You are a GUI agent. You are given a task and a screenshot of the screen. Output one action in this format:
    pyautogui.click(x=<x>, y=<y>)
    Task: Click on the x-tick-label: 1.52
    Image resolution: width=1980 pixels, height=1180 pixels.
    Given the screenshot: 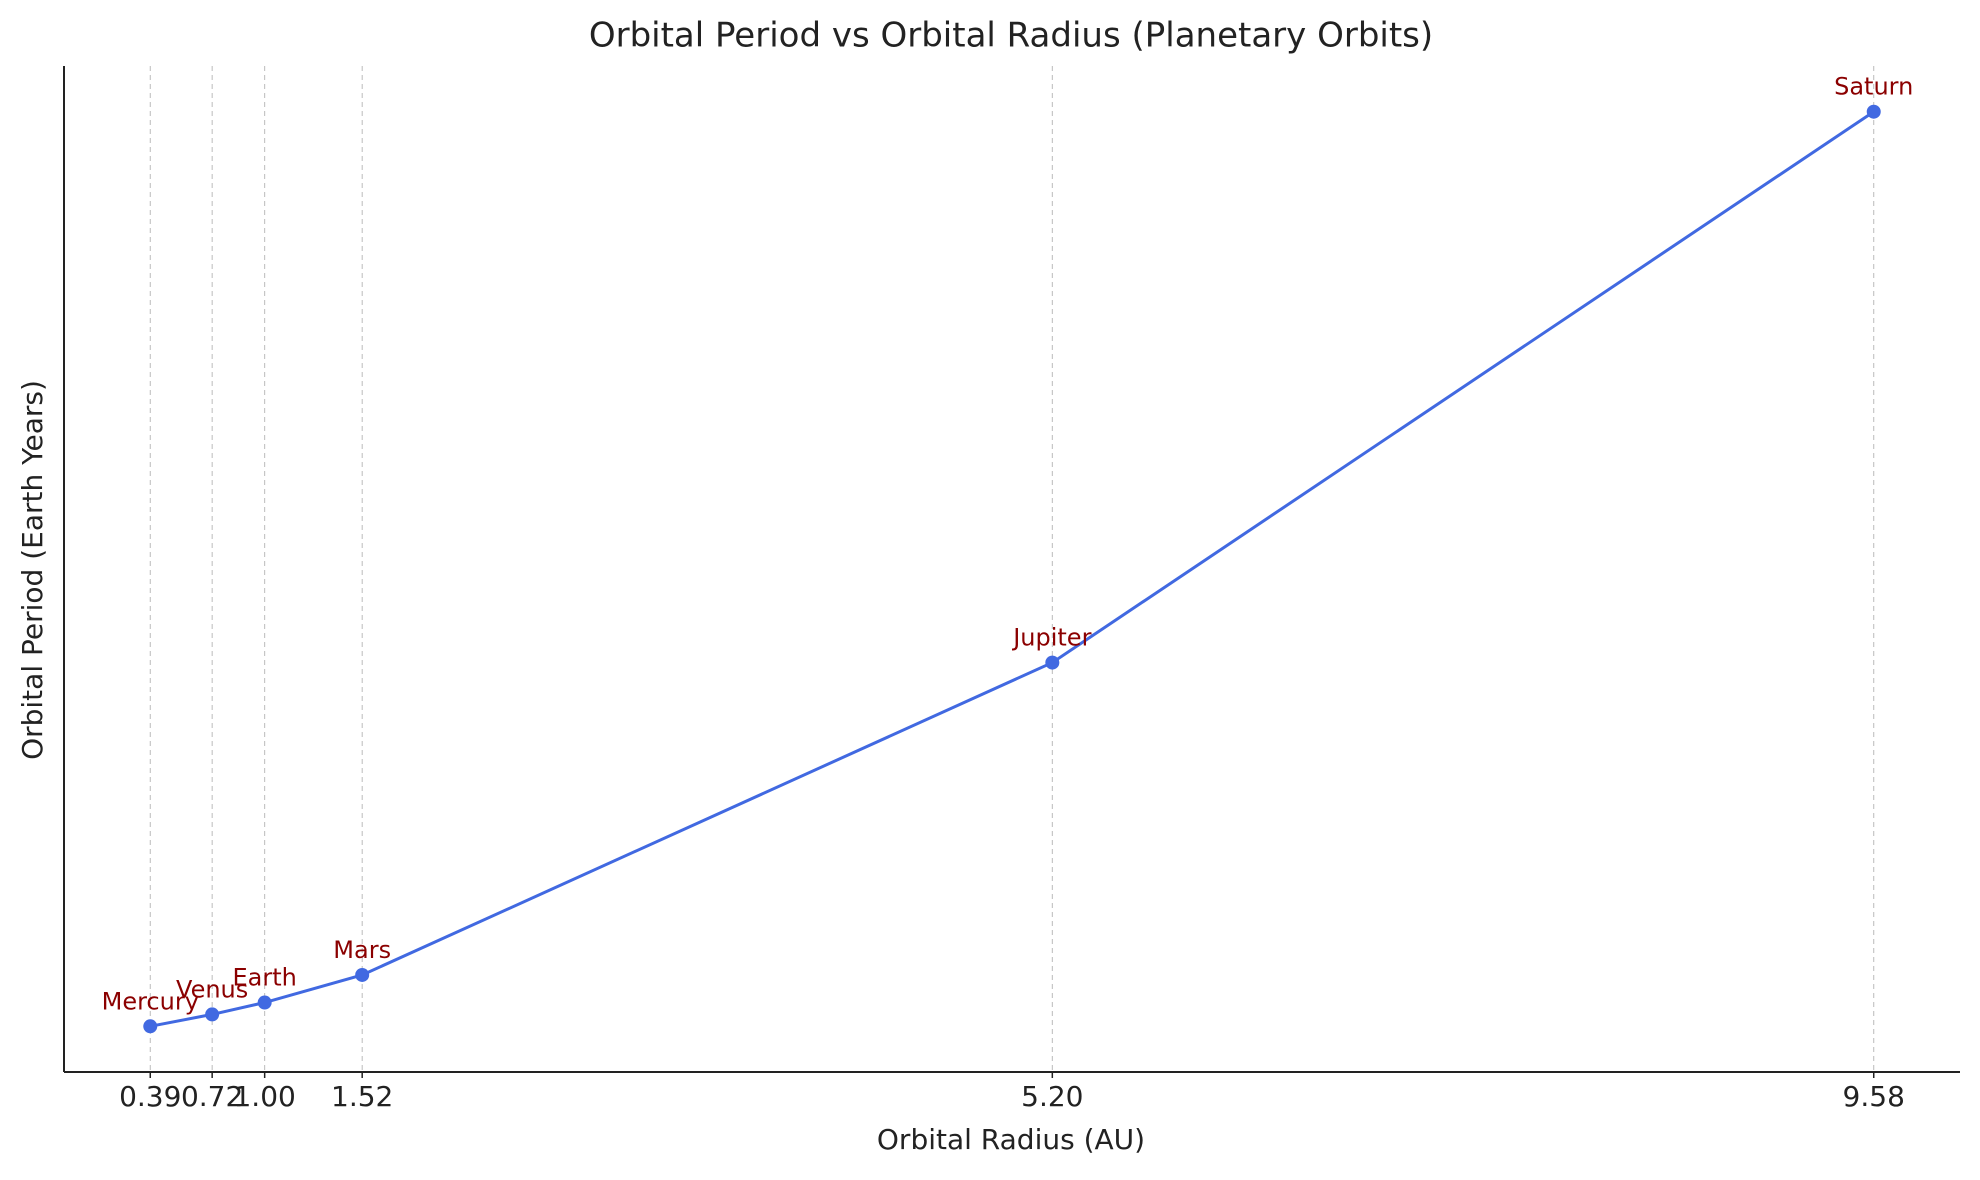 What is the action you would take?
    pyautogui.click(x=362, y=1096)
    